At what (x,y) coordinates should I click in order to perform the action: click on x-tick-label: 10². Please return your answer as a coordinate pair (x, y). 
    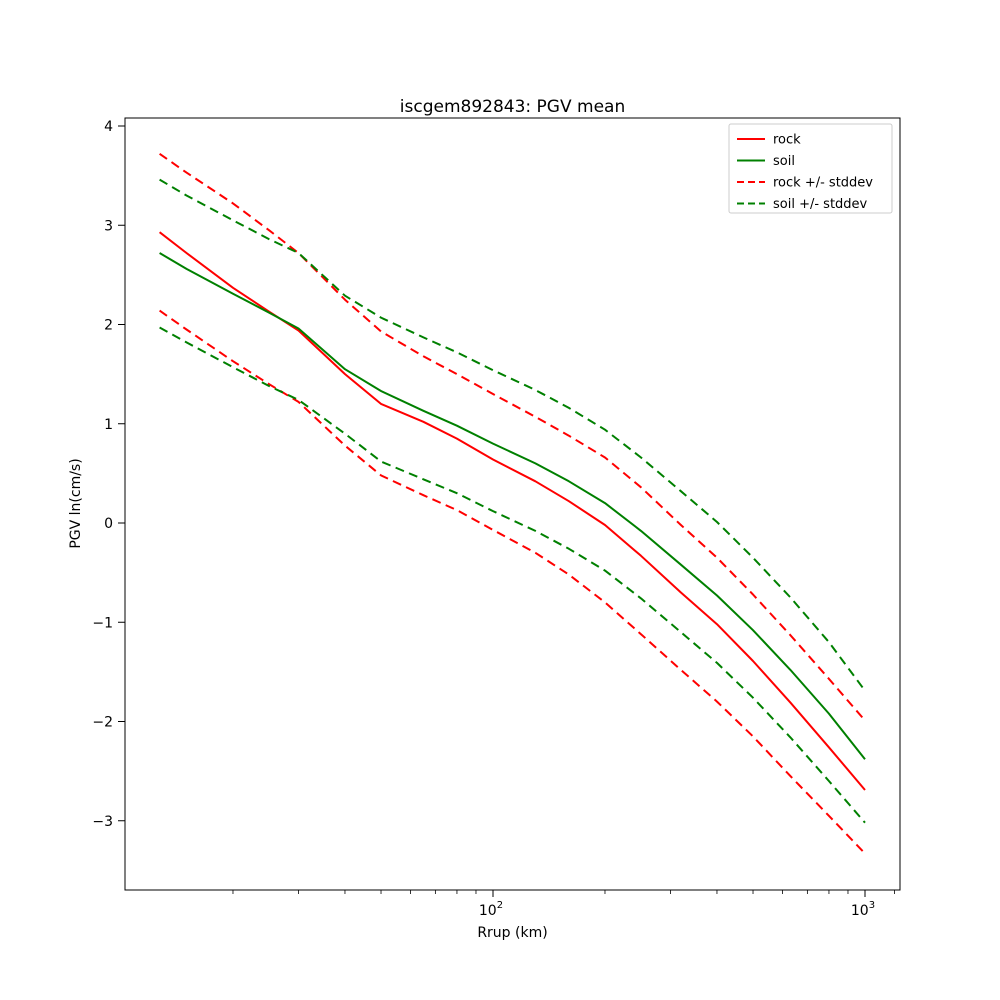
    Looking at the image, I should click on (491, 909).